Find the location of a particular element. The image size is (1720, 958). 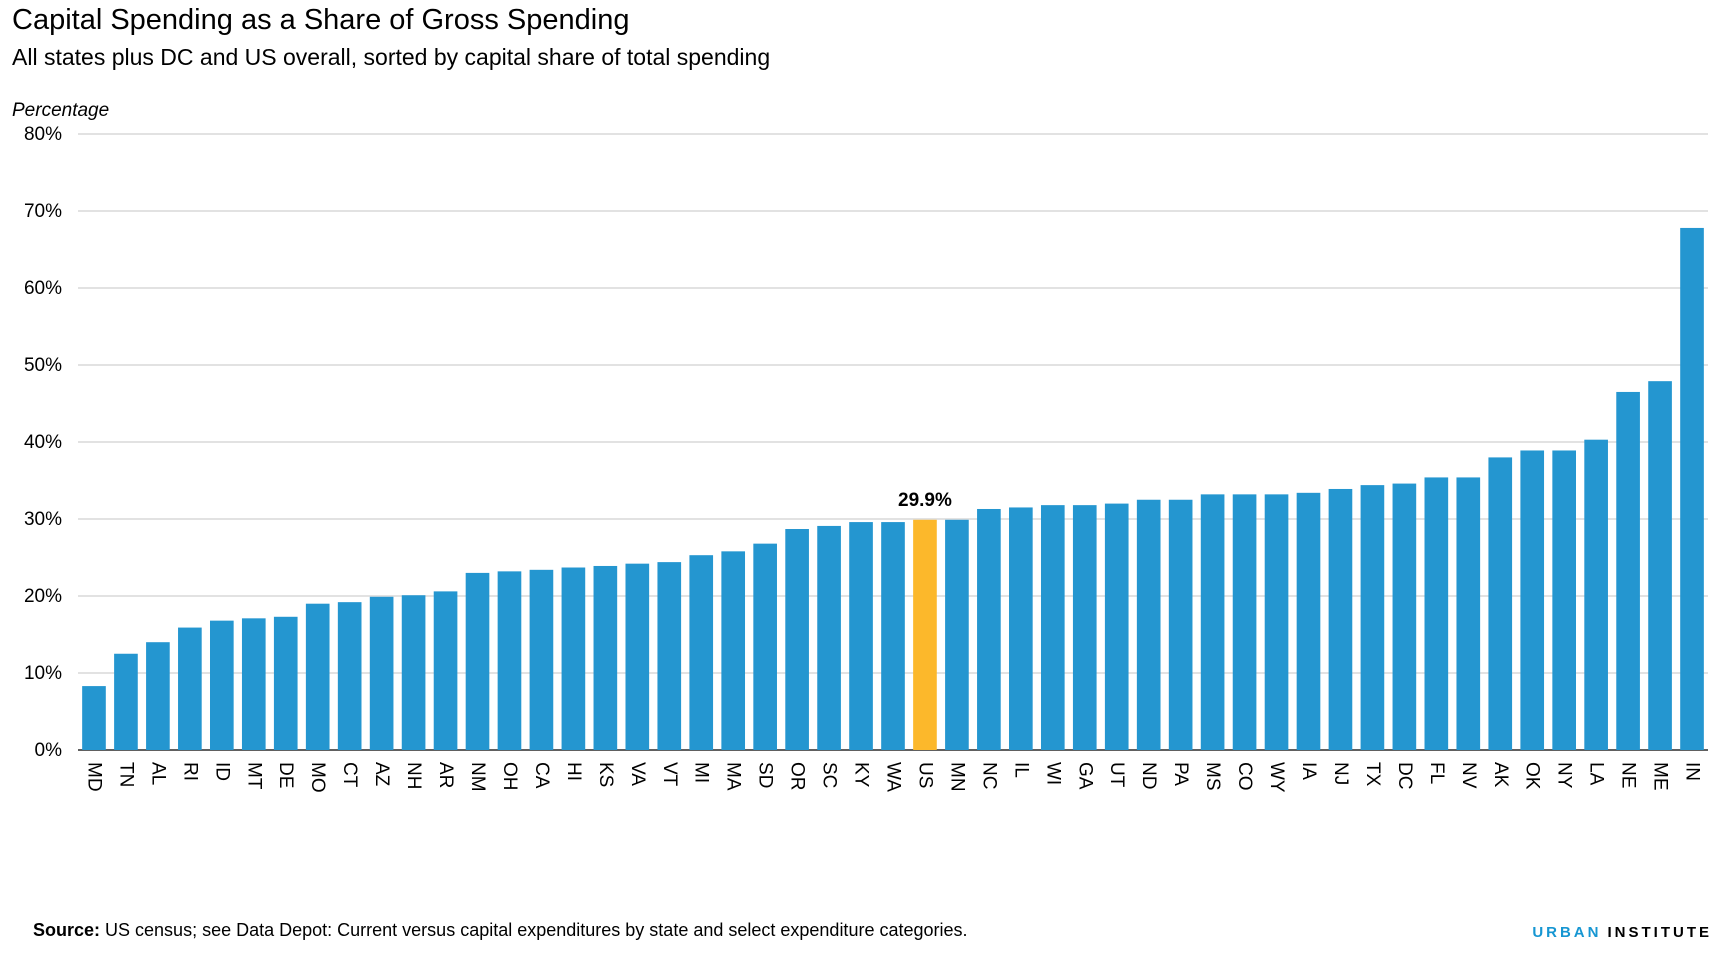

bar-md is located at coordinates (94, 718).